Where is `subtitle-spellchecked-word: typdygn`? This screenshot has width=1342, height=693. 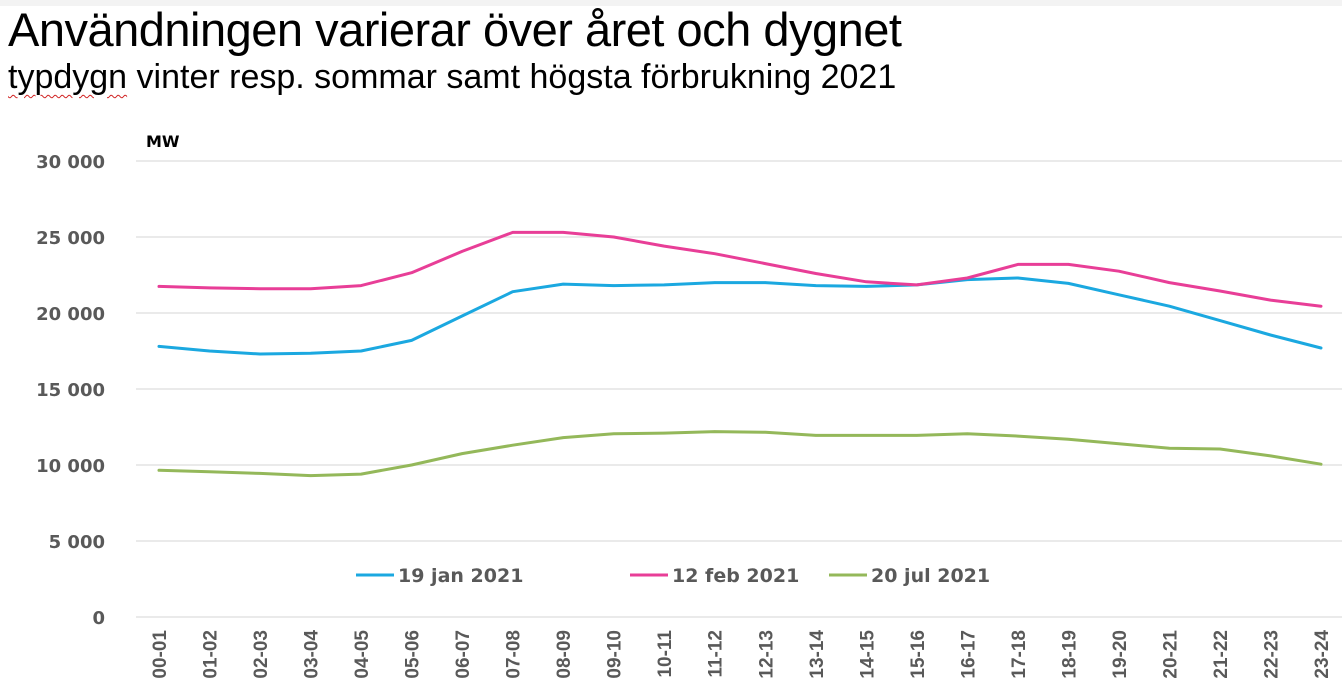 subtitle-spellchecked-word: typdygn is located at coordinates (68, 77).